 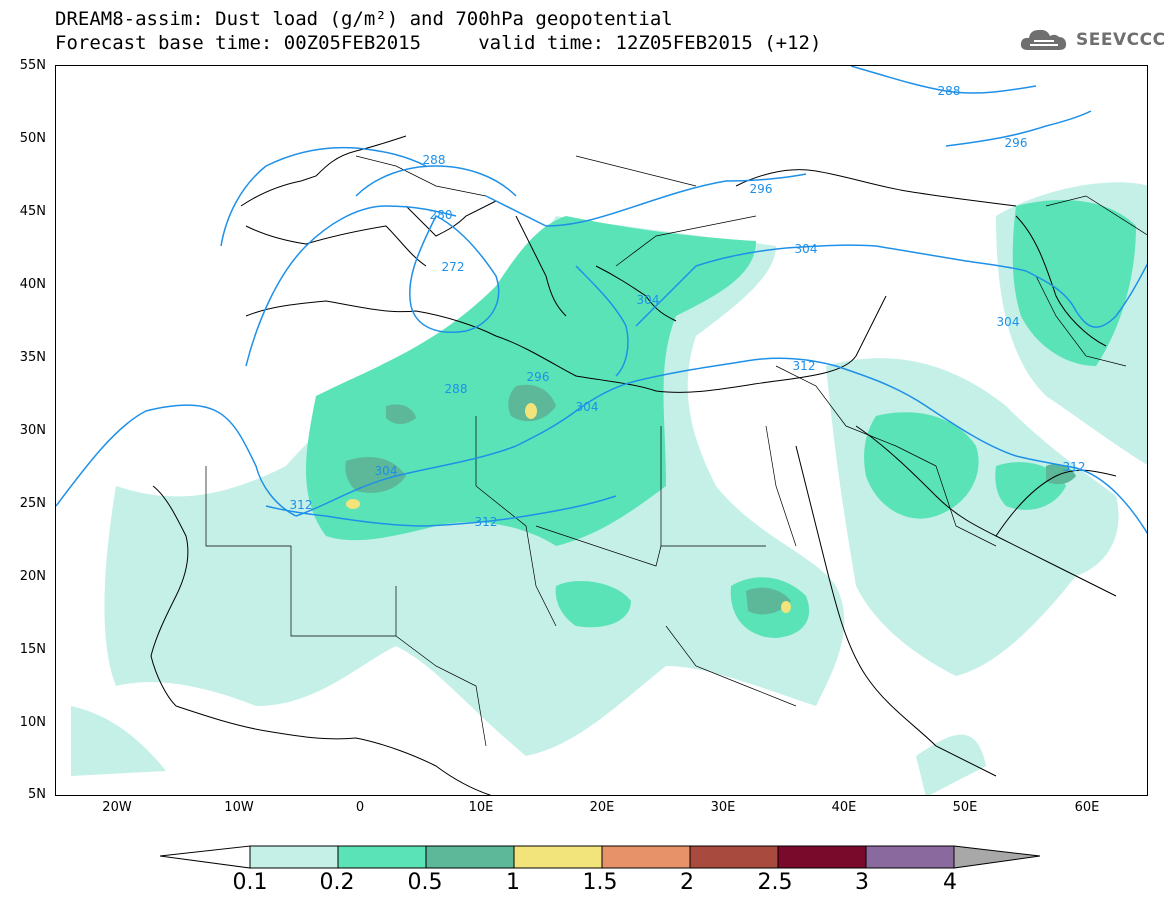 What do you see at coordinates (205, 857) in the screenshot?
I see `colorbar-min-arrow` at bounding box center [205, 857].